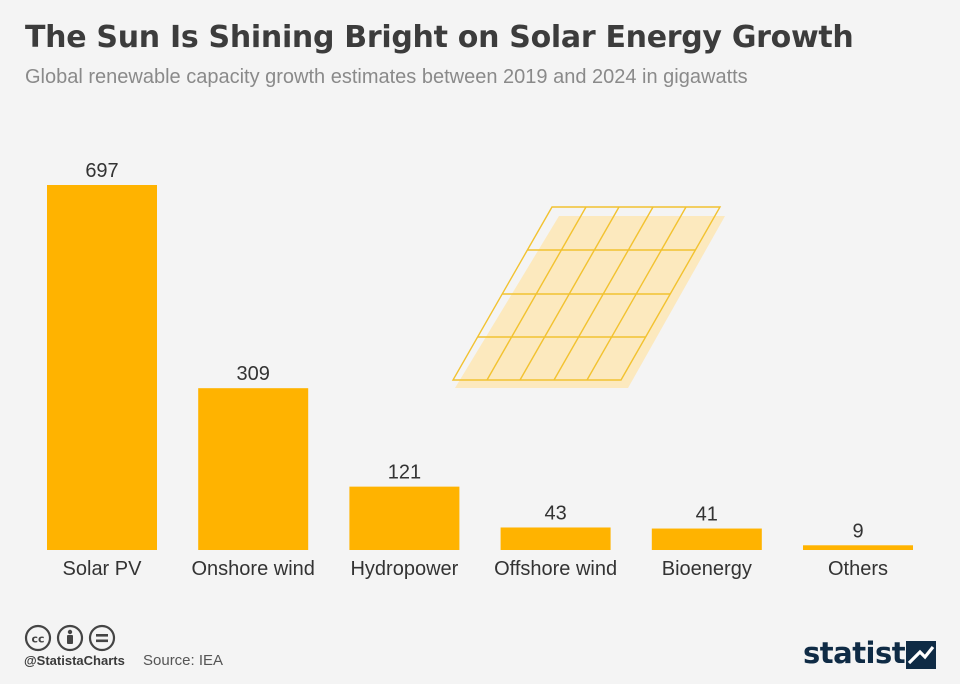  Describe the element at coordinates (707, 515) in the screenshot. I see `bar-value-bioenergy: 41` at that location.